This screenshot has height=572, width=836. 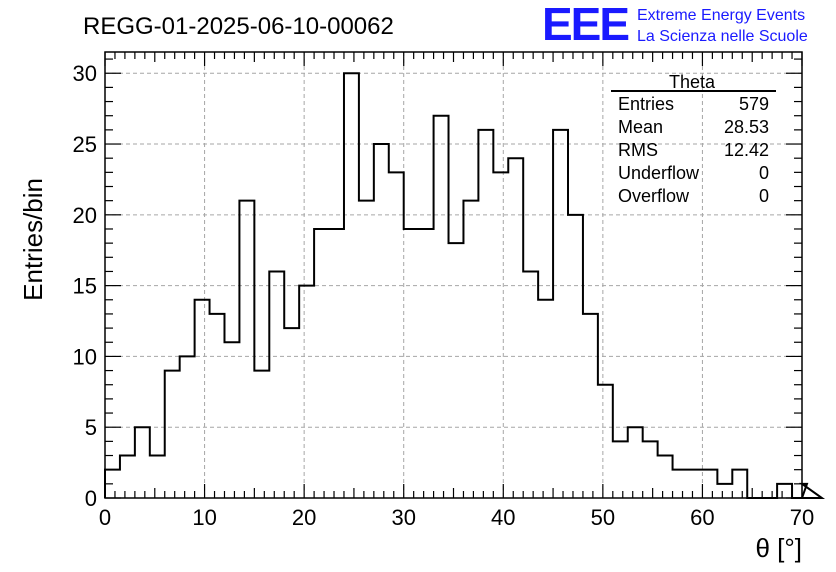 What do you see at coordinates (304, 517) in the screenshot?
I see `x-tick-label: 20` at bounding box center [304, 517].